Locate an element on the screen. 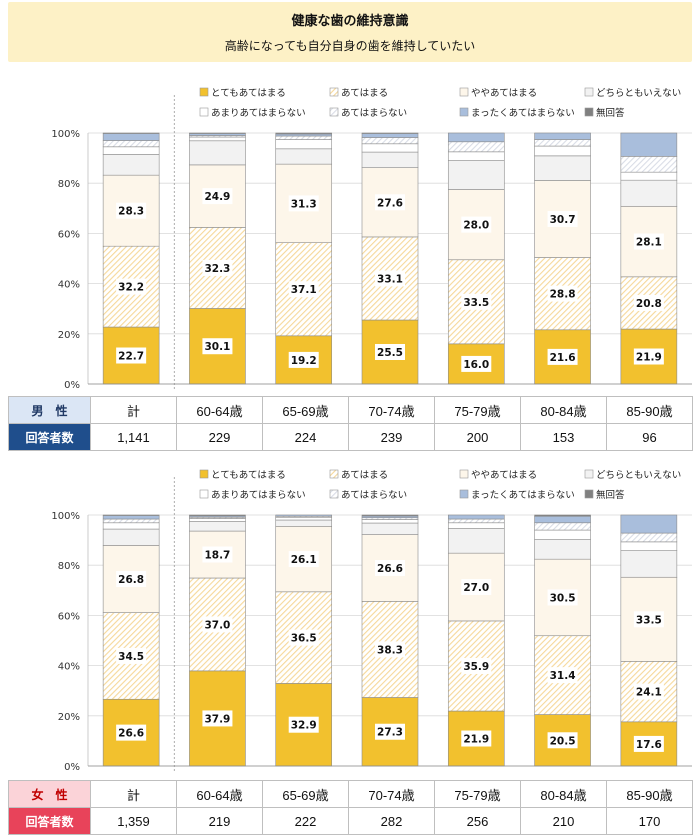  data-label: 36.5 is located at coordinates (303, 637).